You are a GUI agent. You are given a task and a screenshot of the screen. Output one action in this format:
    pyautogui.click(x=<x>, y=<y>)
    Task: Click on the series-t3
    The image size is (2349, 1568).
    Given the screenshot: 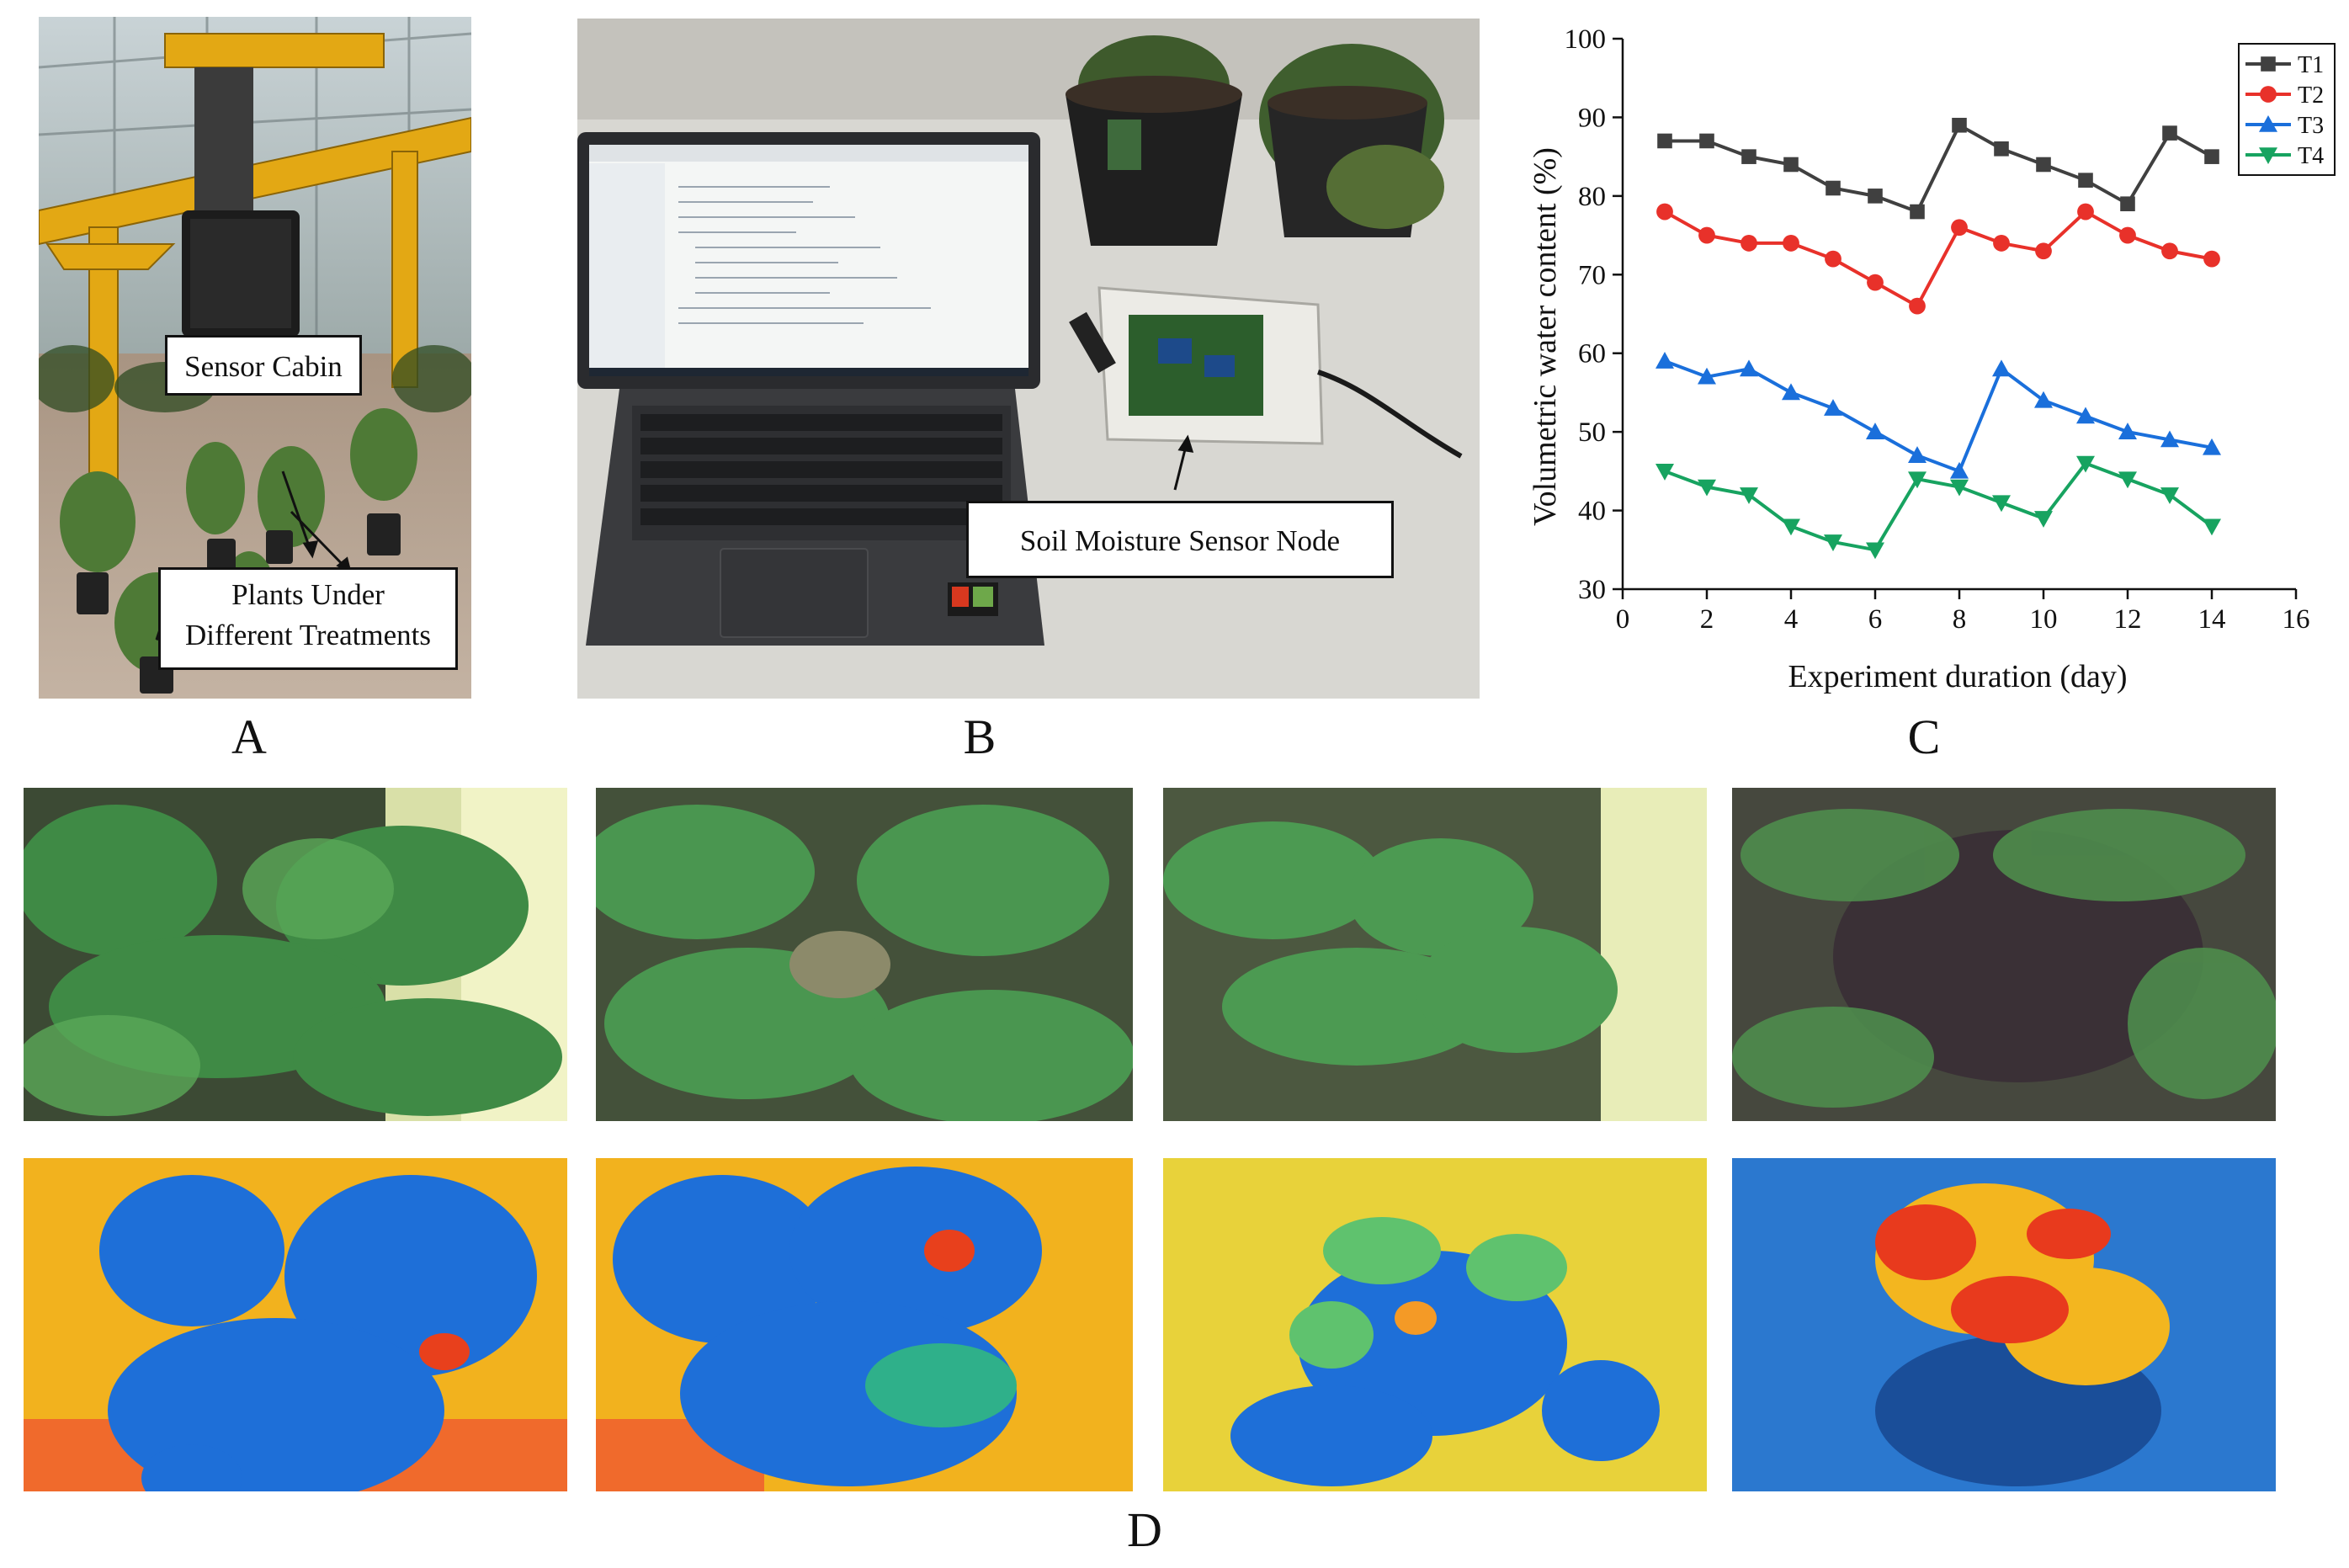 What is the action you would take?
    pyautogui.click(x=1938, y=415)
    